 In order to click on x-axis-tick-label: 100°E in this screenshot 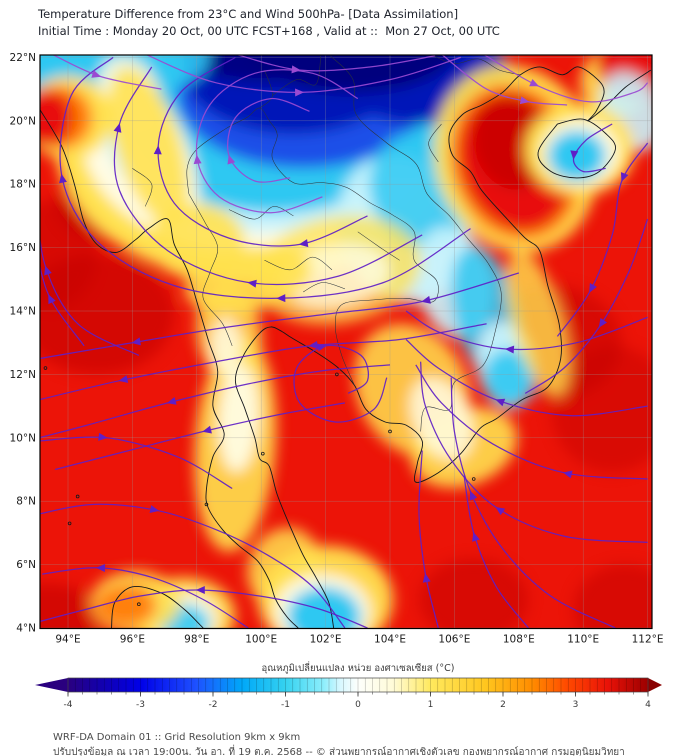, I will do `click(261, 640)`.